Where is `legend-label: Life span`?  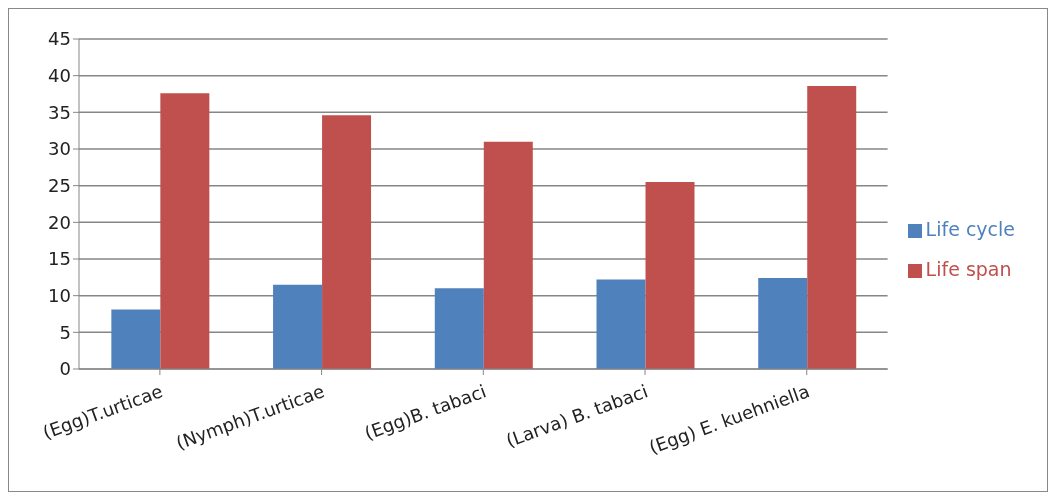 legend-label: Life span is located at coordinates (968, 269).